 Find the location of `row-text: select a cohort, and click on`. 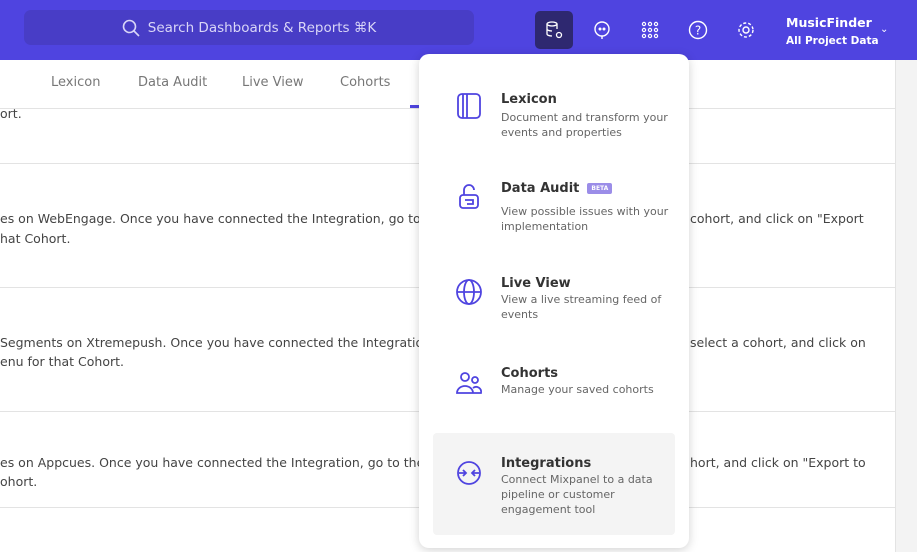

row-text: select a cohort, and click on is located at coordinates (778, 342).